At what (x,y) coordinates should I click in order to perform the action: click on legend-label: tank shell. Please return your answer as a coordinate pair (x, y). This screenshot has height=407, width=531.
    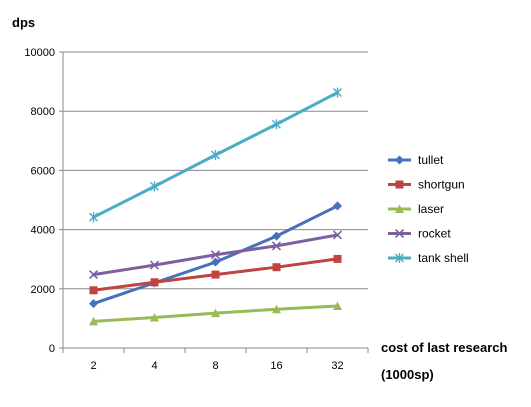
    Looking at the image, I should click on (443, 258).